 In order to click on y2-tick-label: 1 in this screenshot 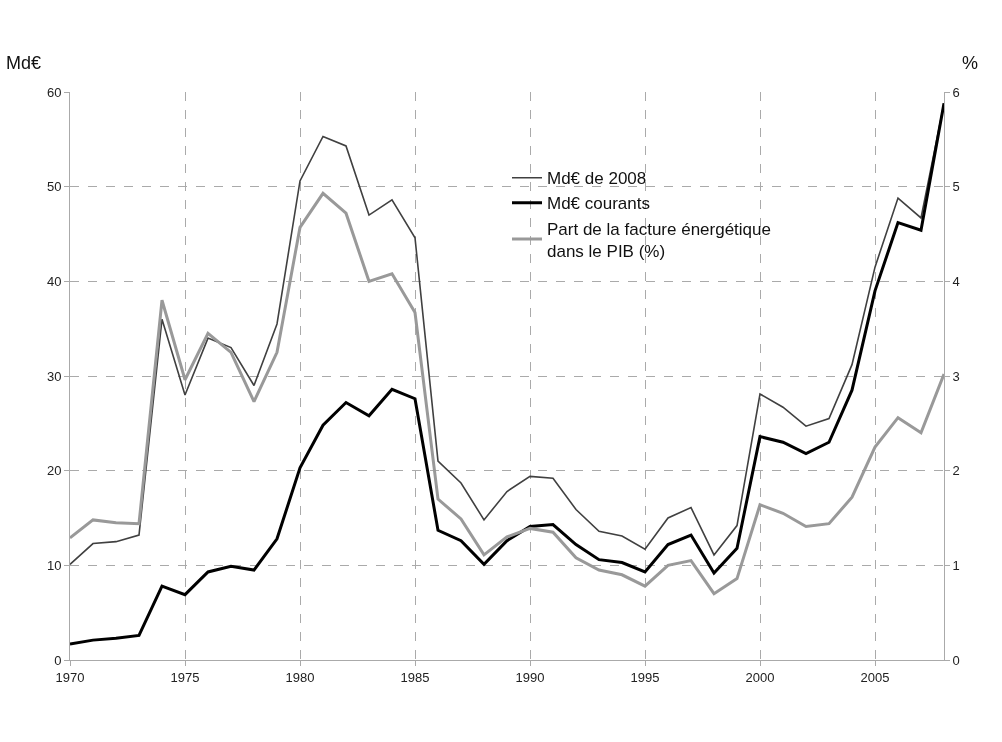, I will do `click(956, 565)`.